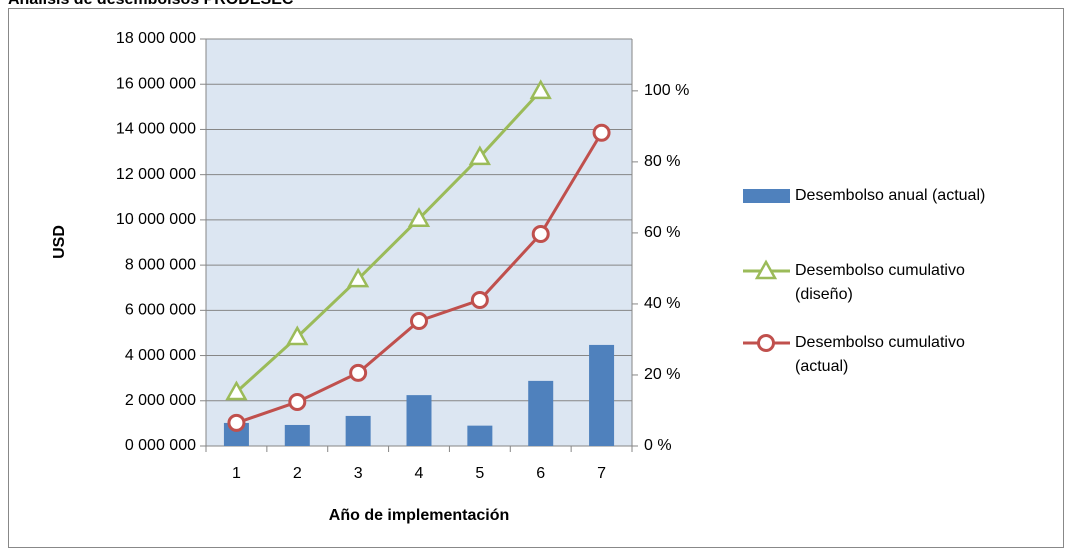 Image resolution: width=1072 pixels, height=552 pixels. What do you see at coordinates (419, 515) in the screenshot?
I see `x-axis-label: Año de implementación` at bounding box center [419, 515].